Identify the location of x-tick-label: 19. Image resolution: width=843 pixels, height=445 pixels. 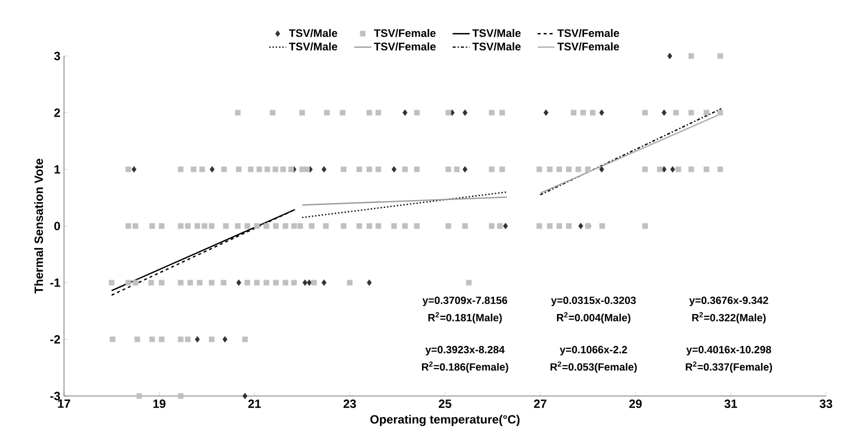
(159, 404).